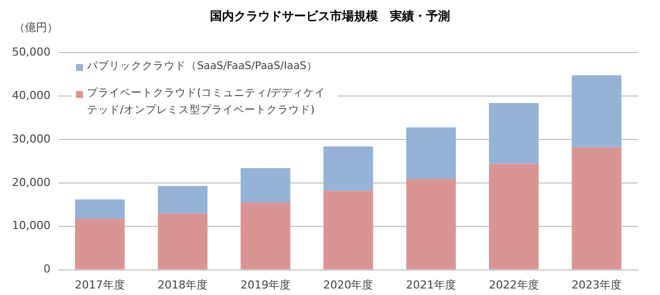  I want to click on y-tick-label: 20,000, so click(31, 182).